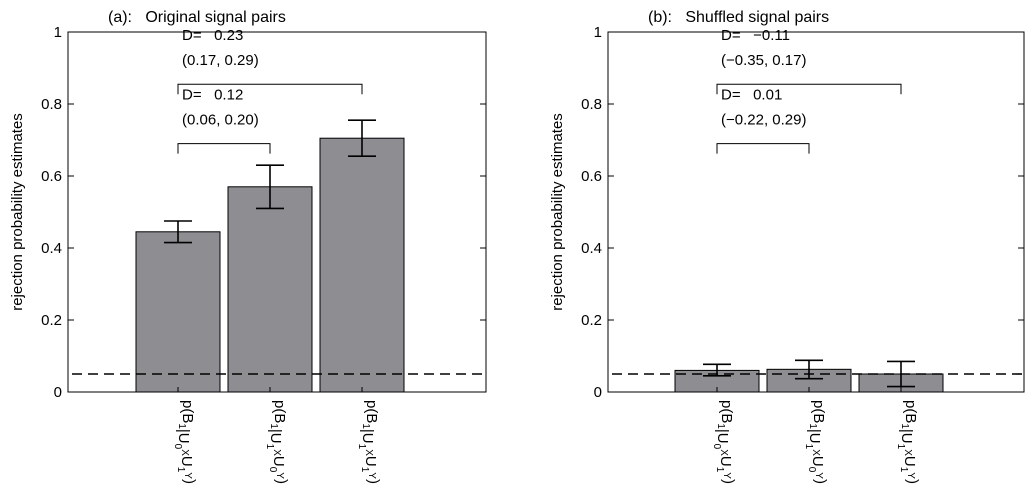 This screenshot has width=1025, height=500. I want to click on chart-title: (b): Shuffled signal pairs, so click(738, 17).